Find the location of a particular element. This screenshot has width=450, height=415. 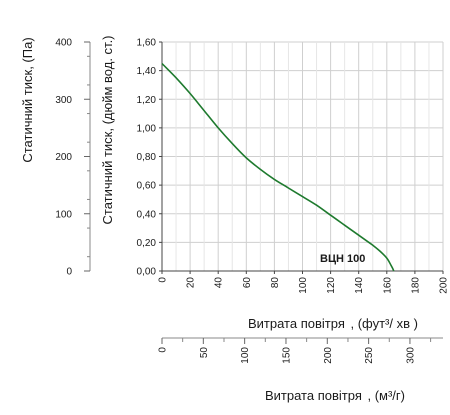

x-cfm-ticks: 0 20 40 60 80 100 120 140 160 180 200 is located at coordinates (304, 282).